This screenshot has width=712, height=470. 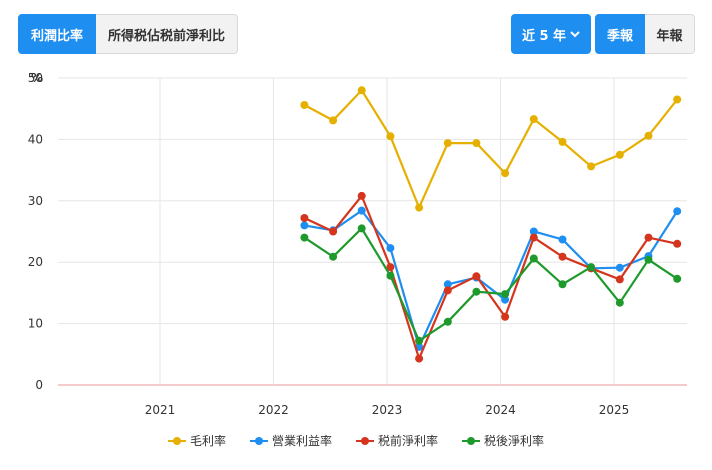 What do you see at coordinates (160, 410) in the screenshot?
I see `x-tick-label: 2021` at bounding box center [160, 410].